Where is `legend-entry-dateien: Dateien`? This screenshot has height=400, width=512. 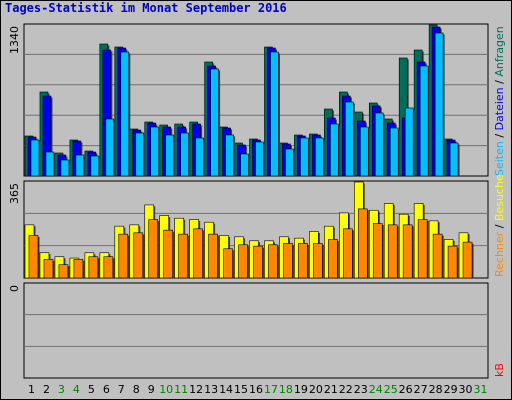 legend-entry-dateien: Dateien is located at coordinates (499, 108).